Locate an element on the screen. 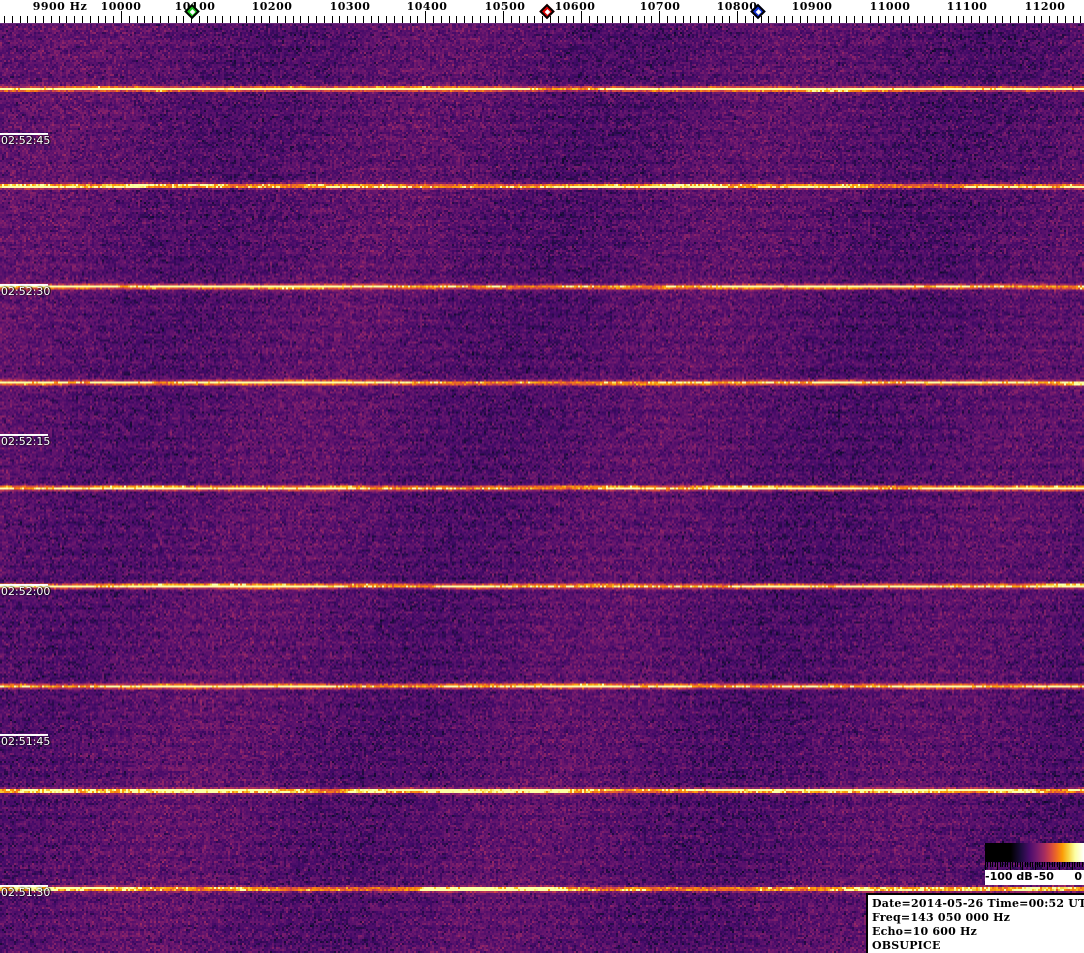 This screenshot has height=953, width=1084. marker-red-icon is located at coordinates (547, 11).